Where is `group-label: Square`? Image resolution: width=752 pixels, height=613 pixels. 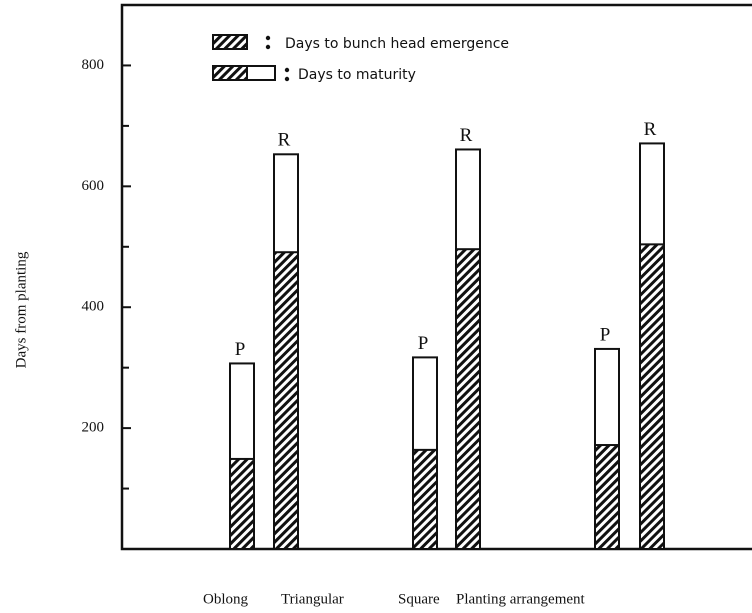
group-label: Square is located at coordinates (419, 599).